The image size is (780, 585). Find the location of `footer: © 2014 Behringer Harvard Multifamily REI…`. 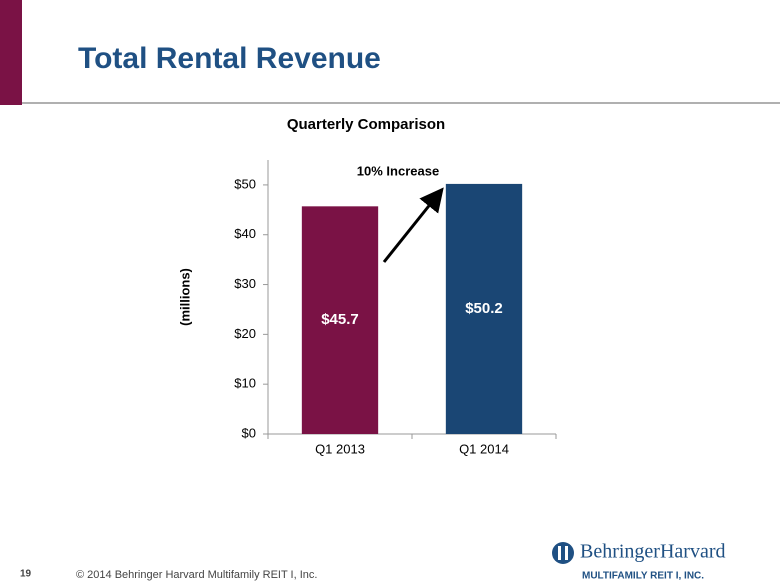

footer: © 2014 Behringer Harvard Multifamily REI… is located at coordinates (196, 575).